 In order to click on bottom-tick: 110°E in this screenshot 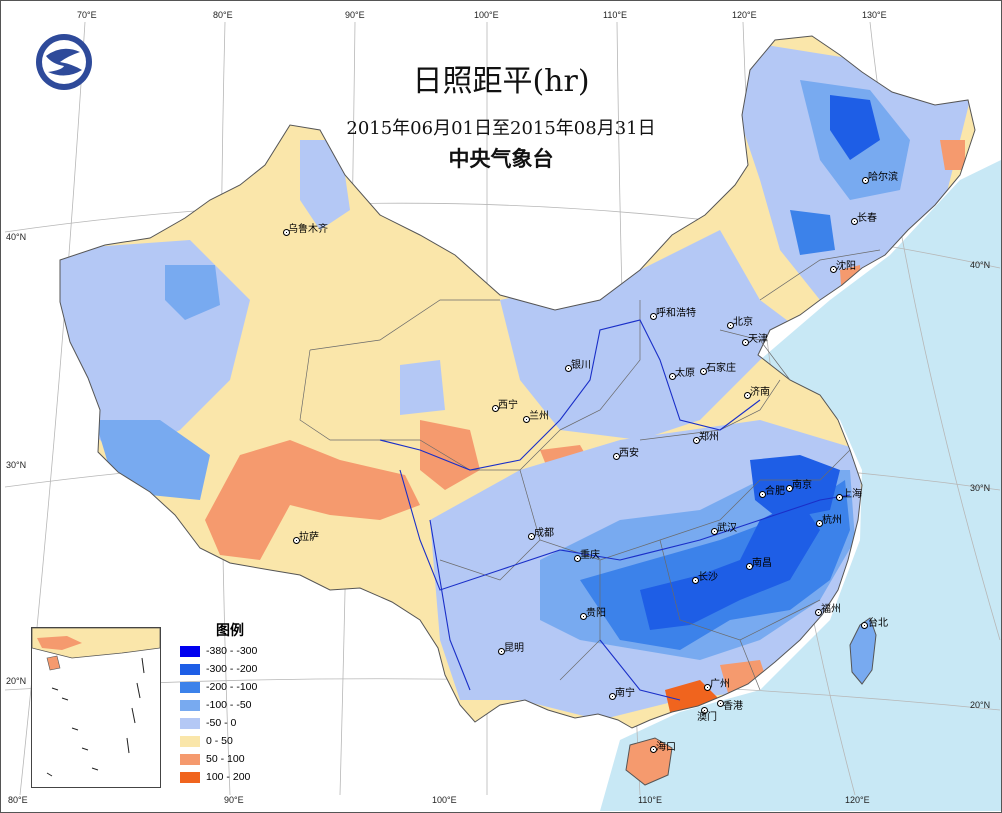, I will do `click(650, 800)`.